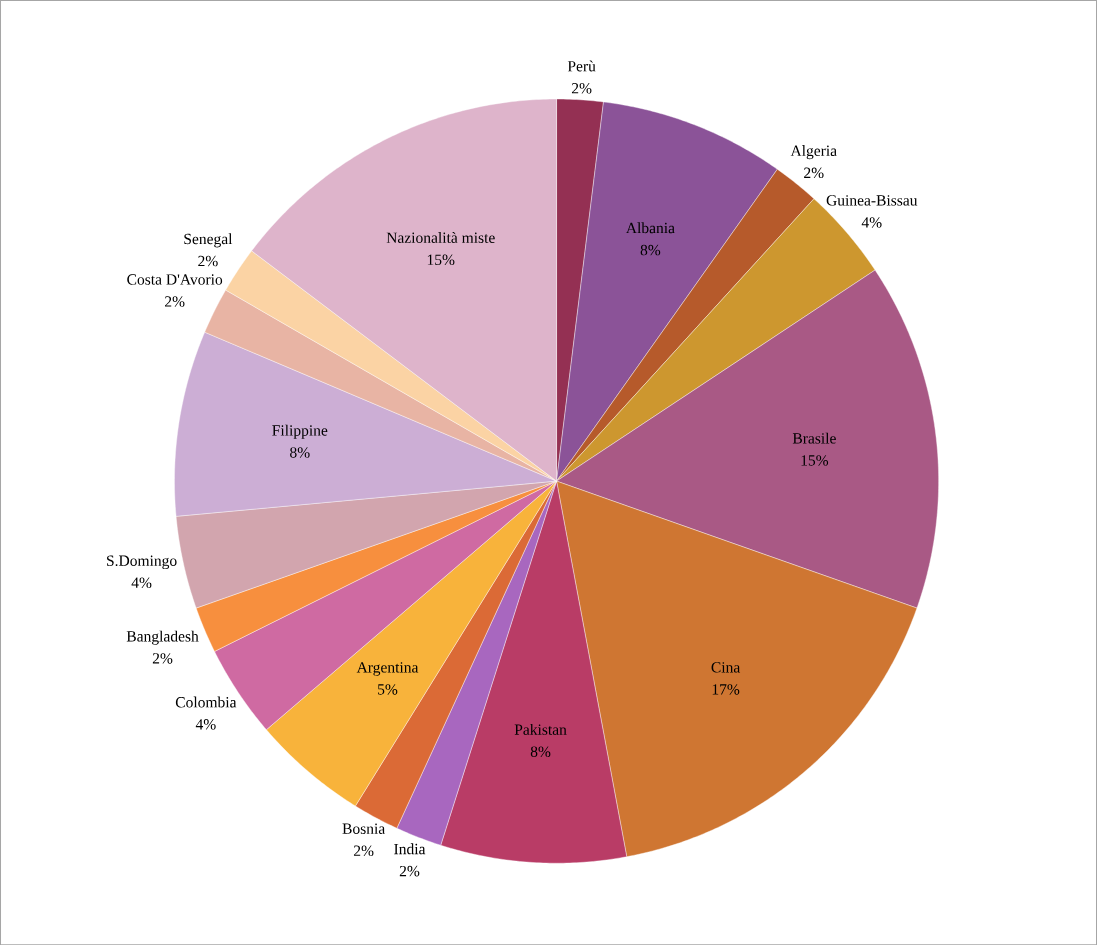 Image resolution: width=1097 pixels, height=945 pixels. Describe the element at coordinates (363, 828) in the screenshot. I see `slice-label: Bosnia` at that location.